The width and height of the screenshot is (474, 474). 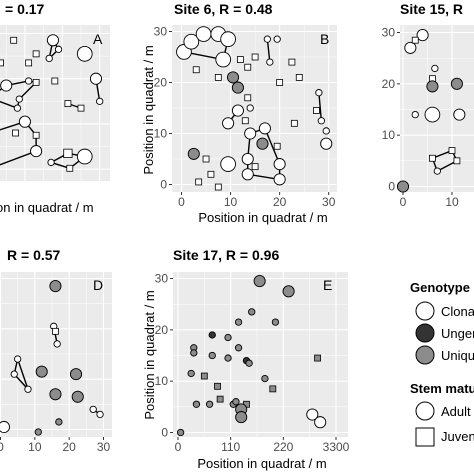 What do you see at coordinates (226, 255) in the screenshot?
I see `panel-e-title: Site 17, R = 0.96` at bounding box center [226, 255].